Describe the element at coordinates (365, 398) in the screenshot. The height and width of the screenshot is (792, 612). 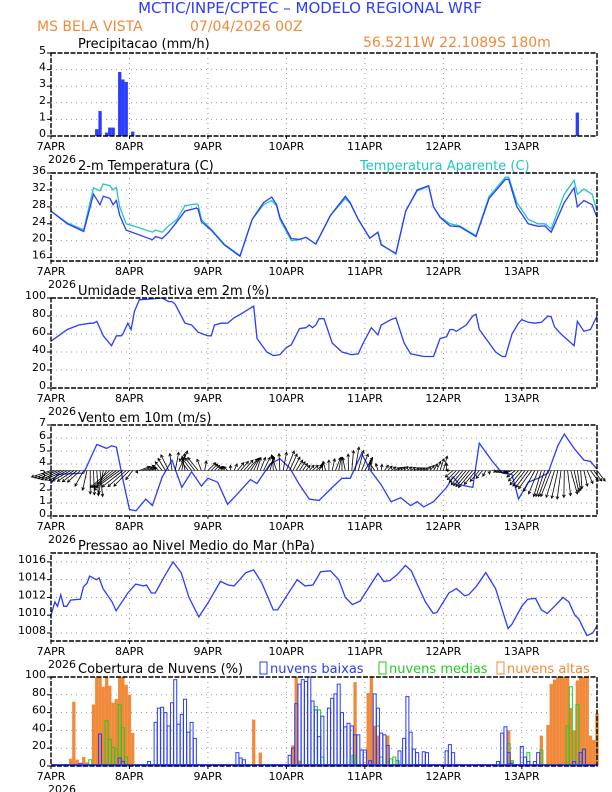
I see `x-tick-label: 11APR` at that location.